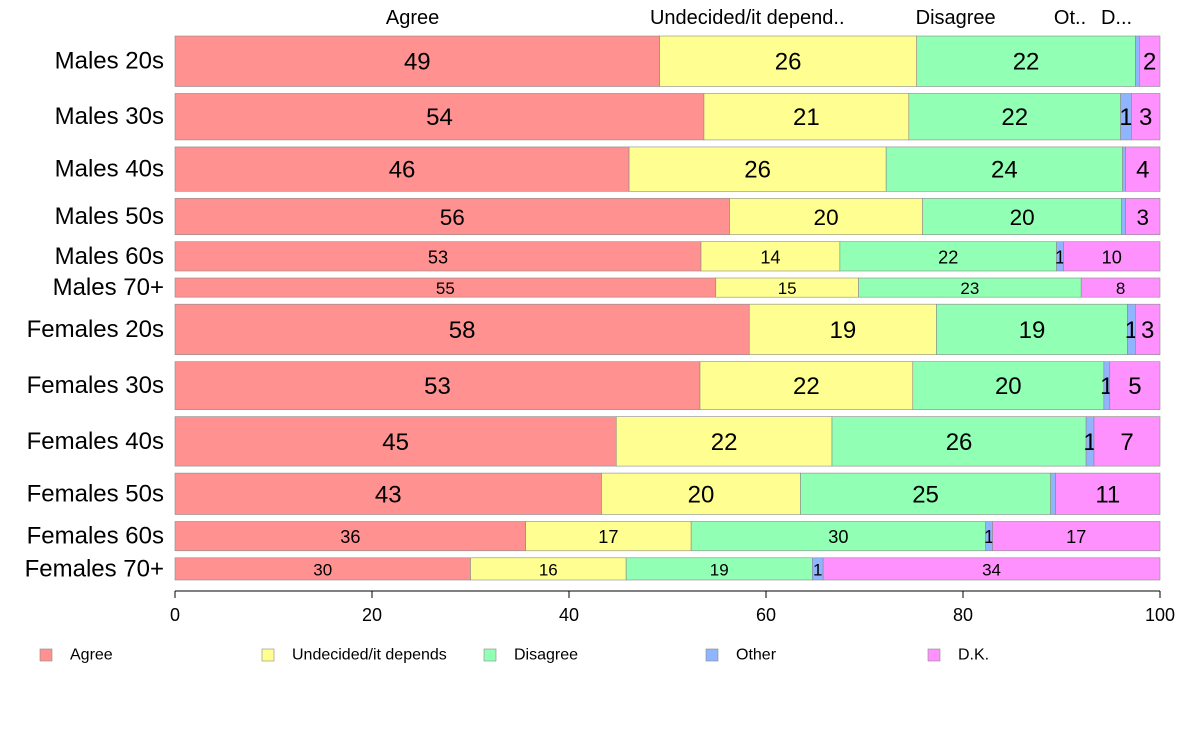 The height and width of the screenshot is (741, 1188). I want to click on data-label-males-20s-agree: 49, so click(417, 62).